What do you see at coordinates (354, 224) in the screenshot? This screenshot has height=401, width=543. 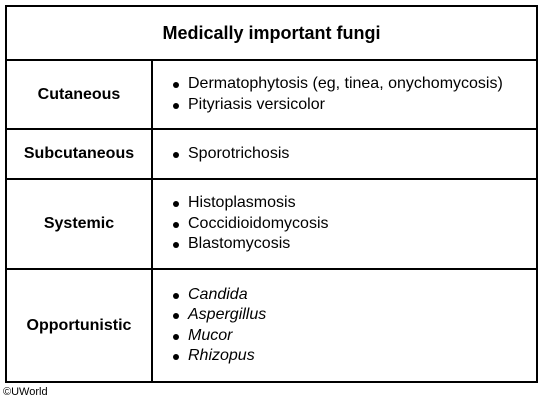 I see `list-item: Coccidioidomycosis` at bounding box center [354, 224].